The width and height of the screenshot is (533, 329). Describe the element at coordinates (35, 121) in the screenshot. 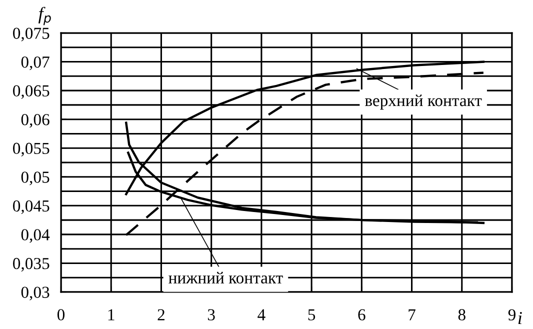

I see `y-tick-label: 0,06` at that location.